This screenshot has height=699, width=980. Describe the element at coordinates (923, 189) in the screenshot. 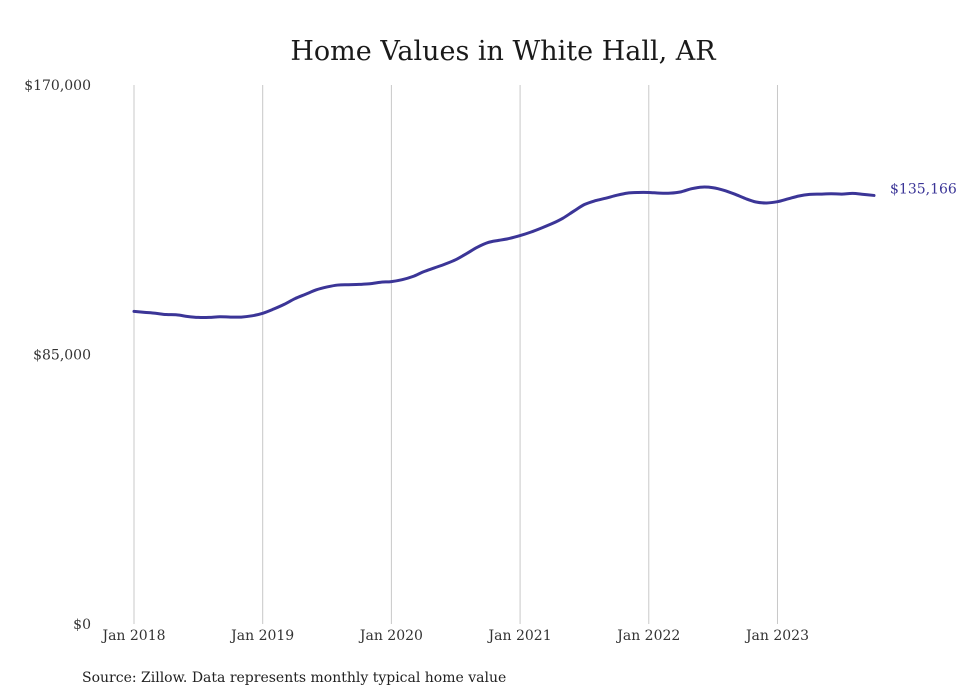

I see `last-value-label: $135,166` at that location.